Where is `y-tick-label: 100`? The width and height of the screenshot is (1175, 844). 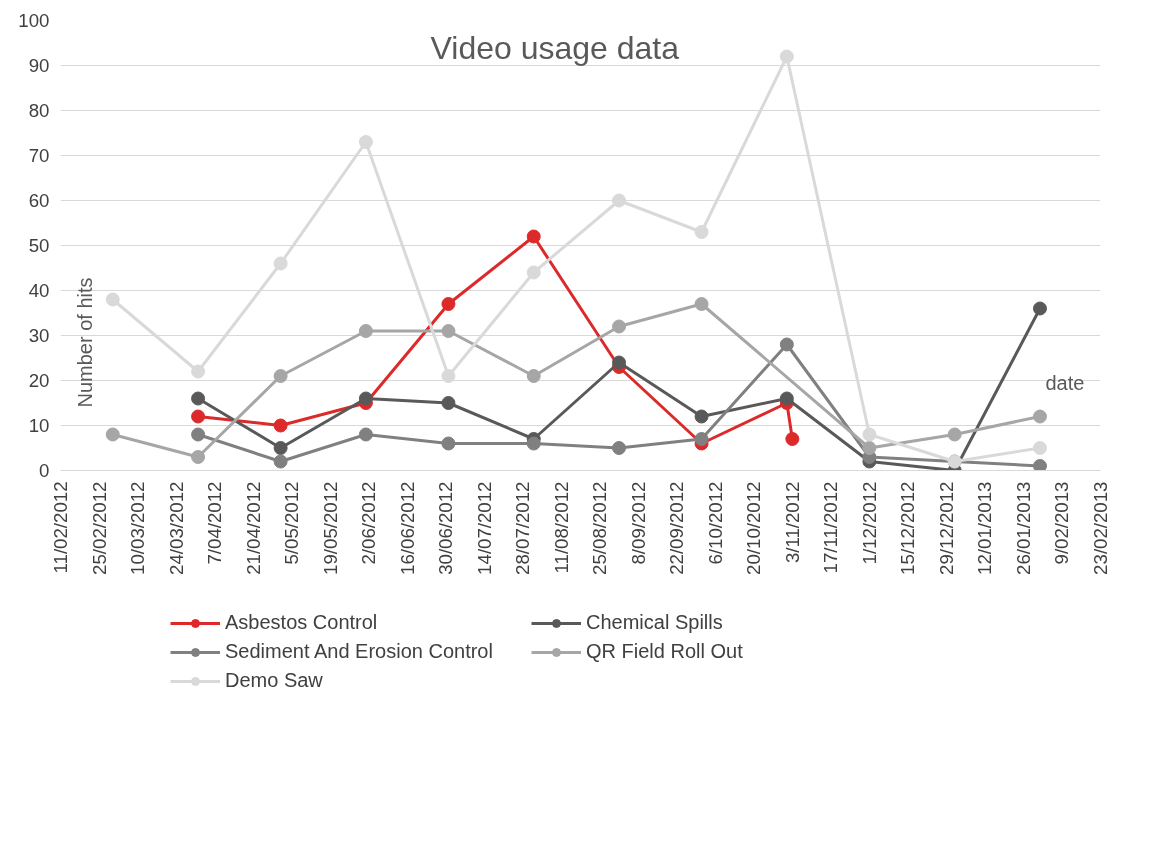 y-tick-label: 100 is located at coordinates (34, 20).